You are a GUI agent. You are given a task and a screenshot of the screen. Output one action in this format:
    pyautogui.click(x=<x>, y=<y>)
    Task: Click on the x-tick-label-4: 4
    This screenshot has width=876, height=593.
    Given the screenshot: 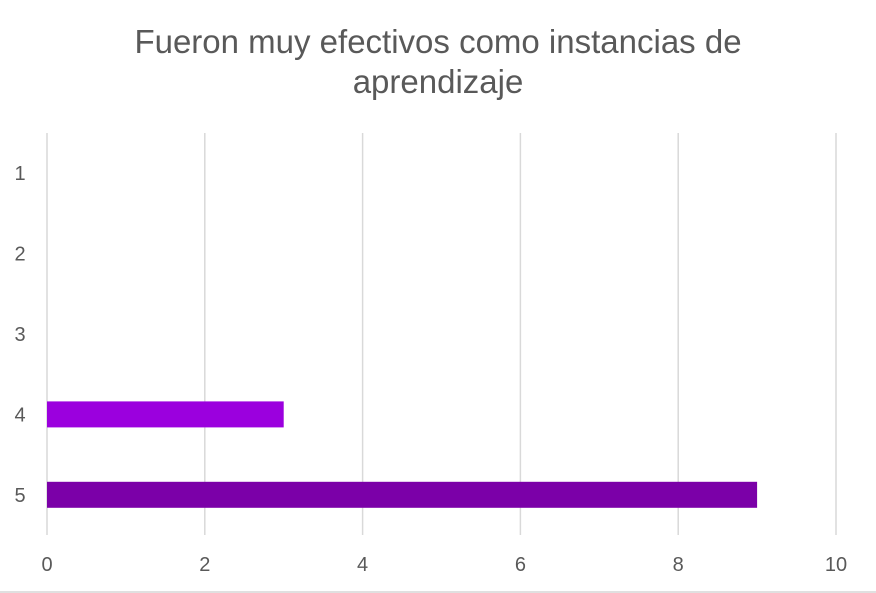 What is the action you would take?
    pyautogui.click(x=362, y=565)
    